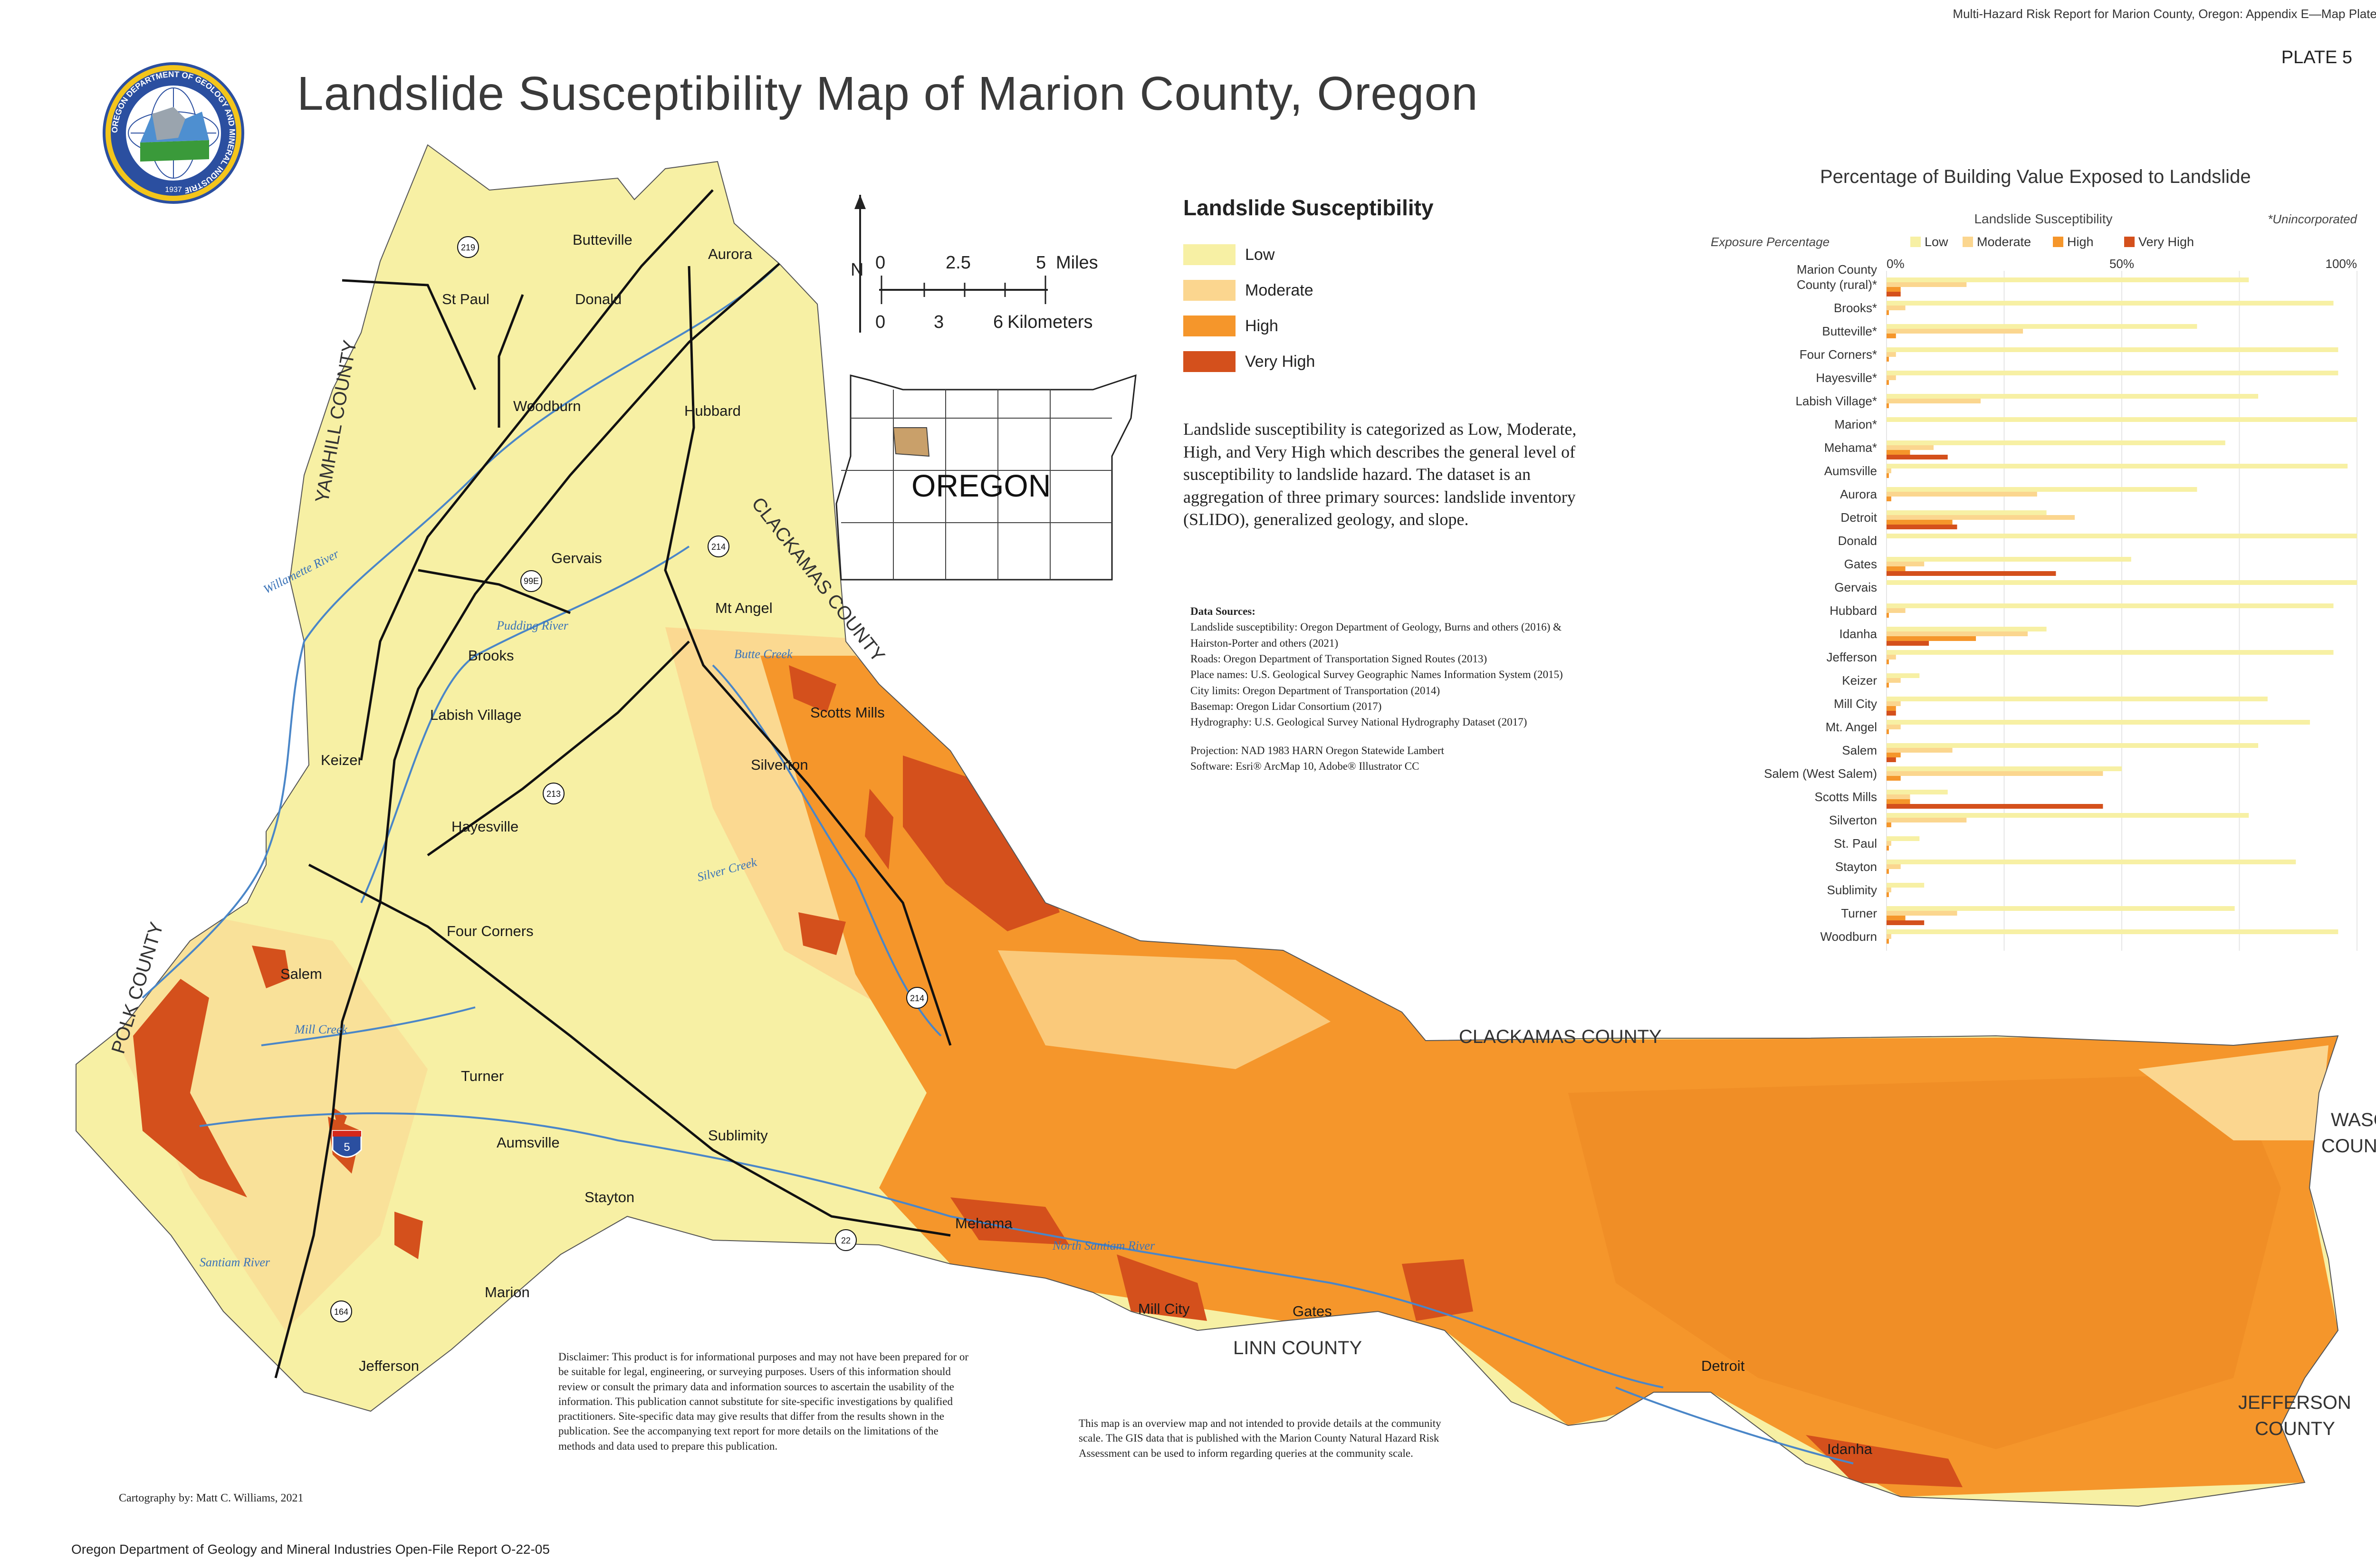 This screenshot has height=1568, width=2376. Describe the element at coordinates (1968, 242) in the screenshot. I see `chart-legend-swatch` at that location.